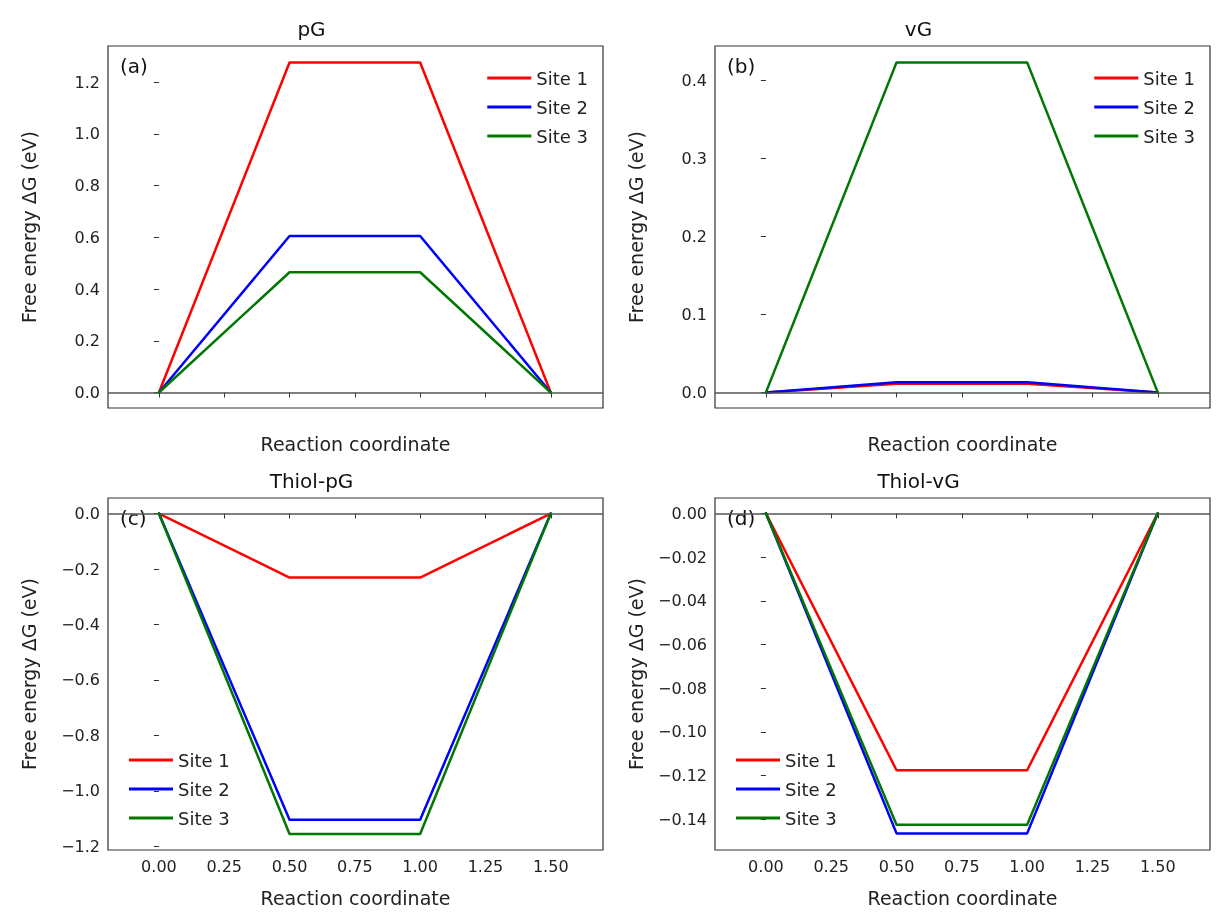  I want to click on y-tick-label: 0.1, so click(694, 314).